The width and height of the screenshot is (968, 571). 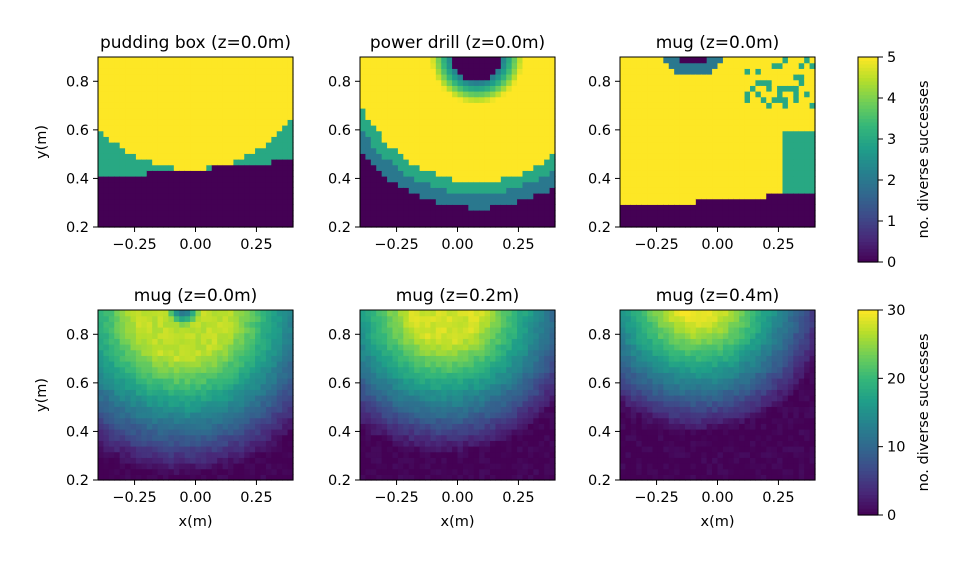 What do you see at coordinates (339, 179) in the screenshot?
I see `y-tick-label: 0.4` at bounding box center [339, 179].